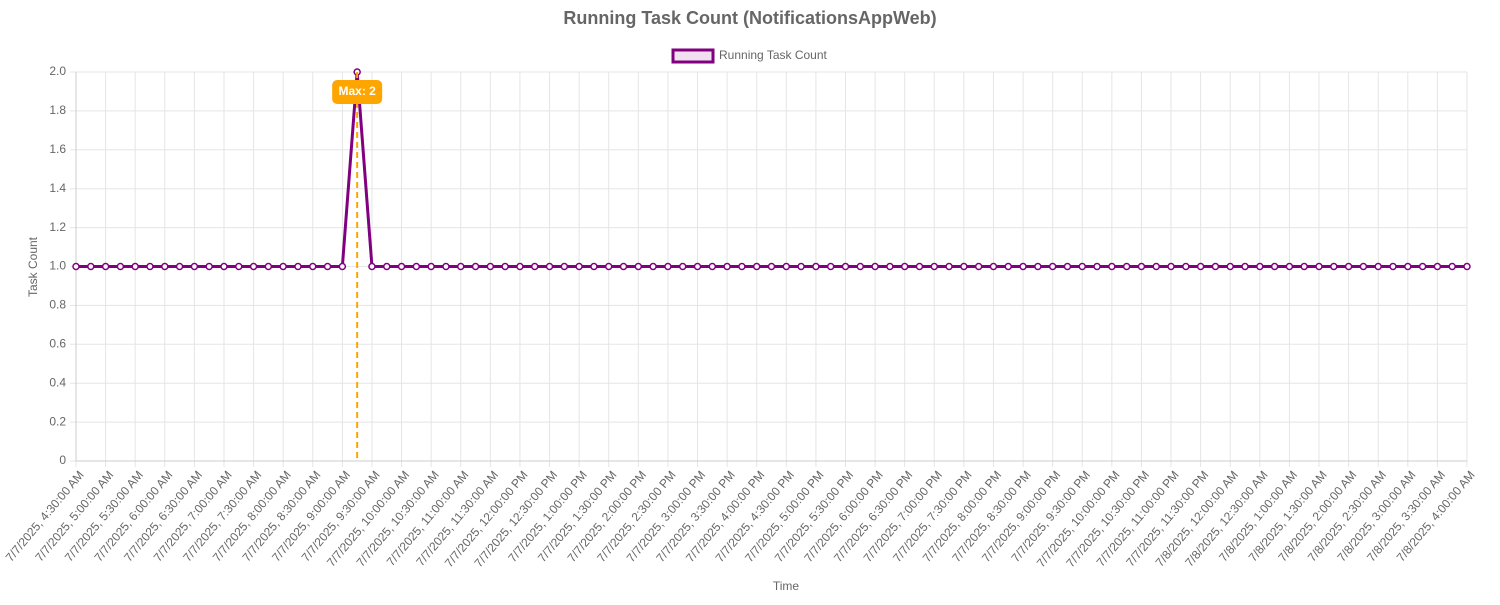  What do you see at coordinates (773, 55) in the screenshot?
I see `legend-label: Running Task Count` at bounding box center [773, 55].